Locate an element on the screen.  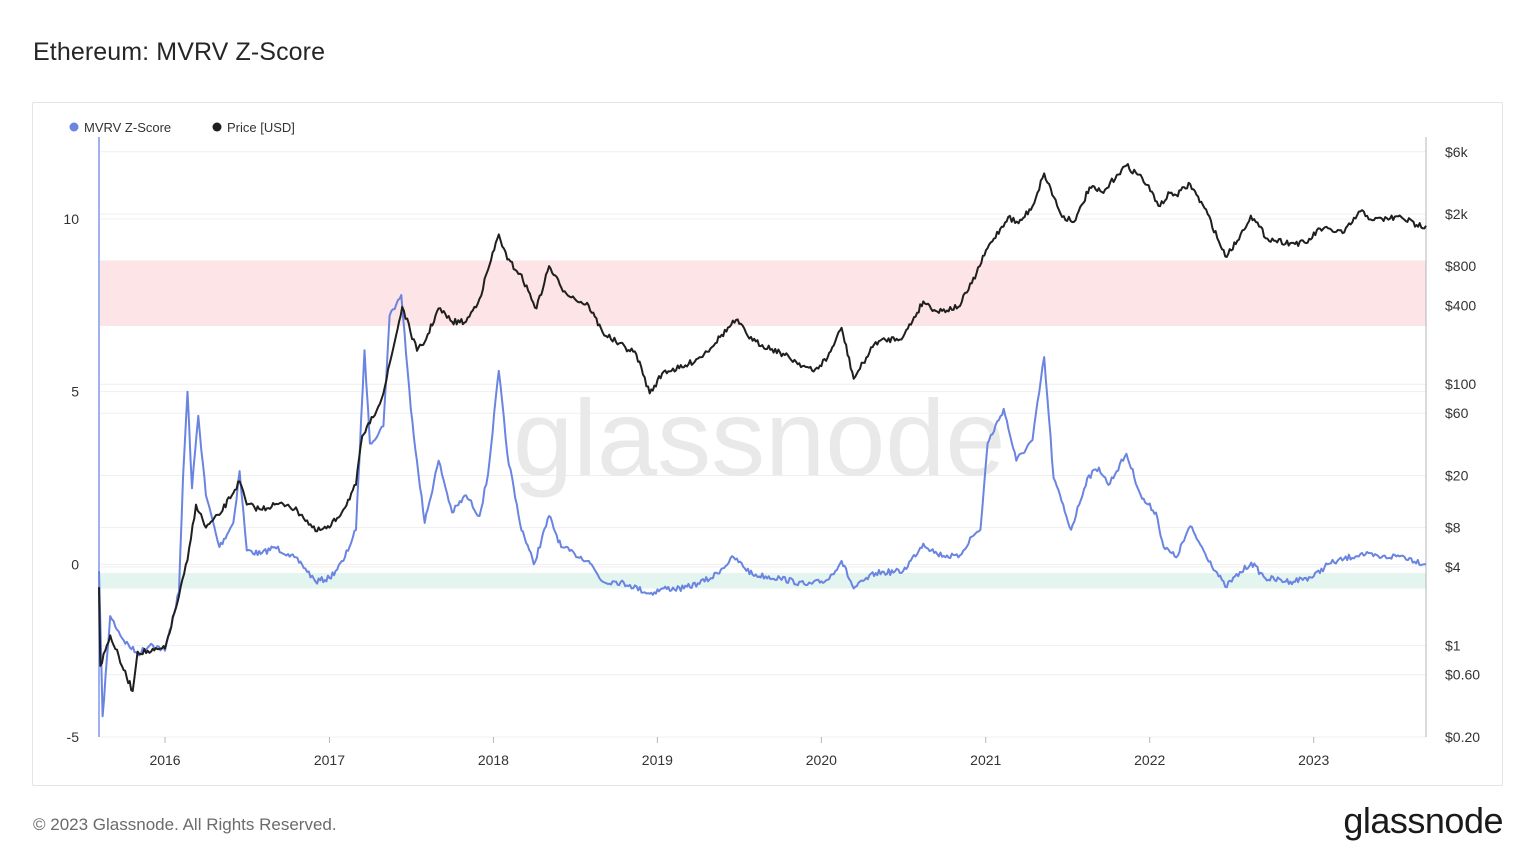
x-tick-1: 2017 is located at coordinates (329, 760).